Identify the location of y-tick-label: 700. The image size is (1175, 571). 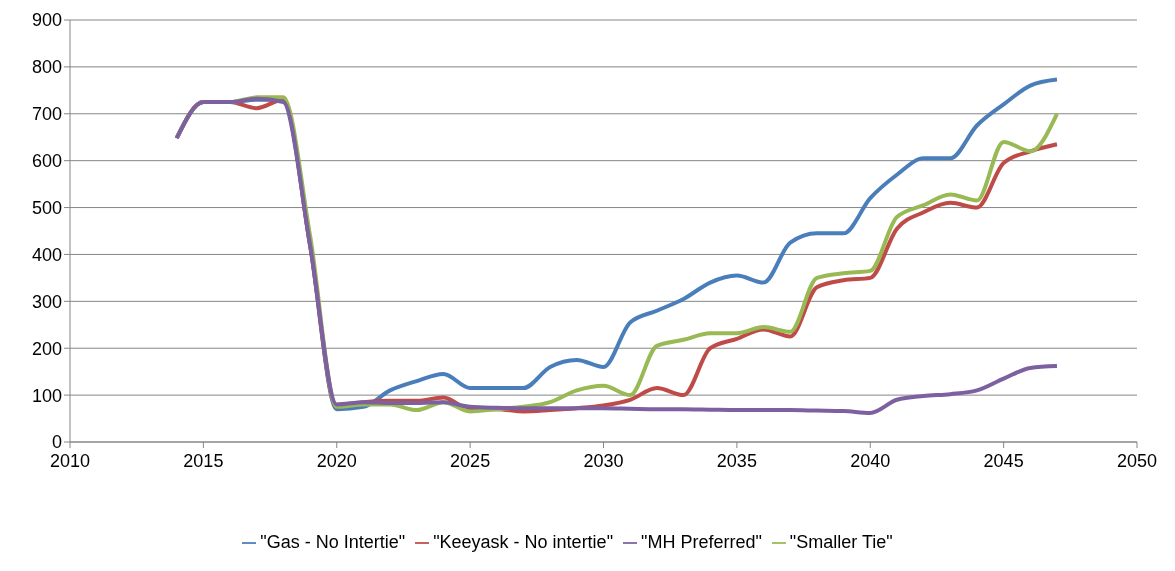
(46, 114).